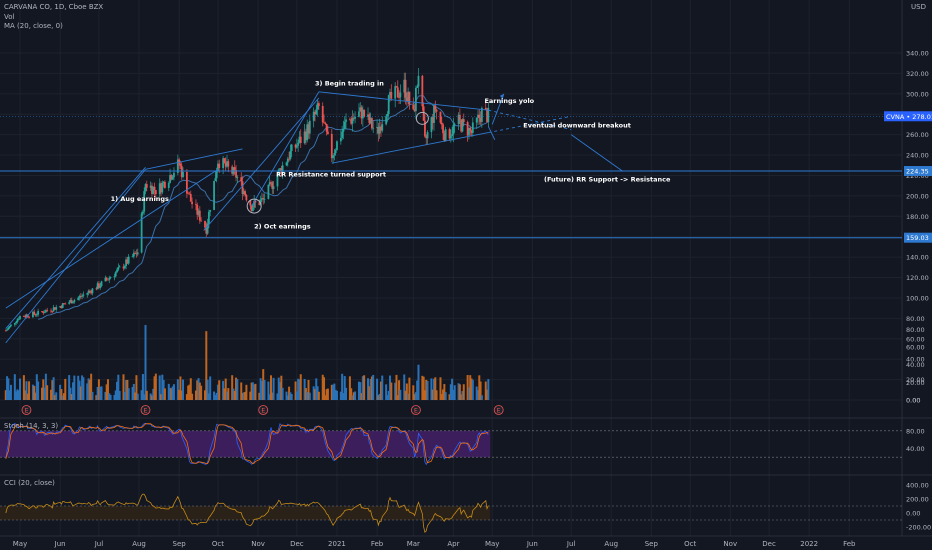 This screenshot has width=932, height=550. Describe the element at coordinates (915, 360) in the screenshot. I see `price-tick-label: 40.00` at that location.